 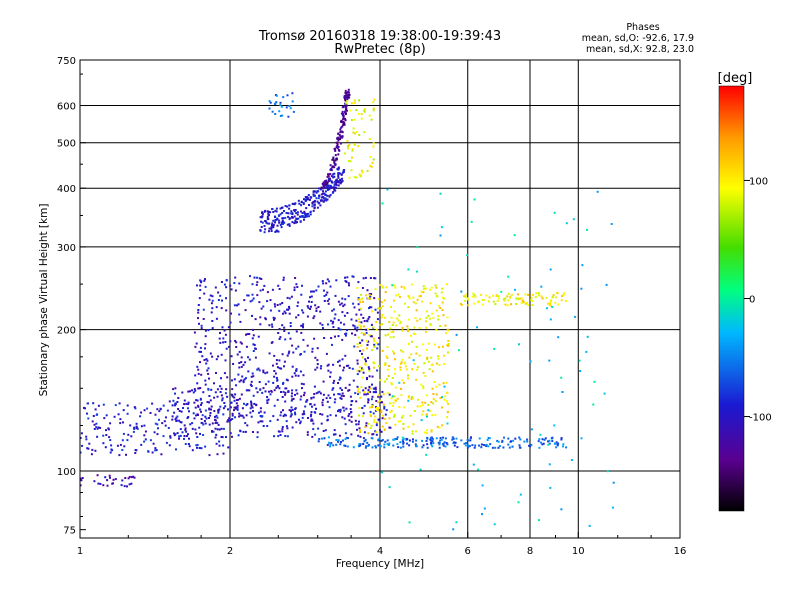 What do you see at coordinates (354, 177) in the screenshot?
I see `data-point-x-trace` at bounding box center [354, 177].